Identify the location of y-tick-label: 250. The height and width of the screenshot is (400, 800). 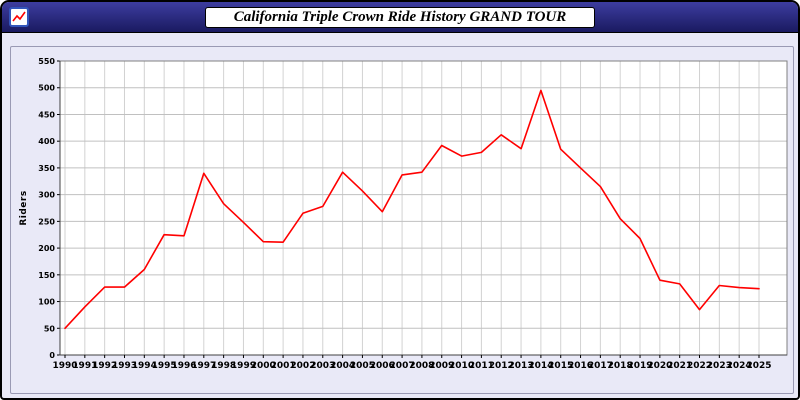
(46, 221).